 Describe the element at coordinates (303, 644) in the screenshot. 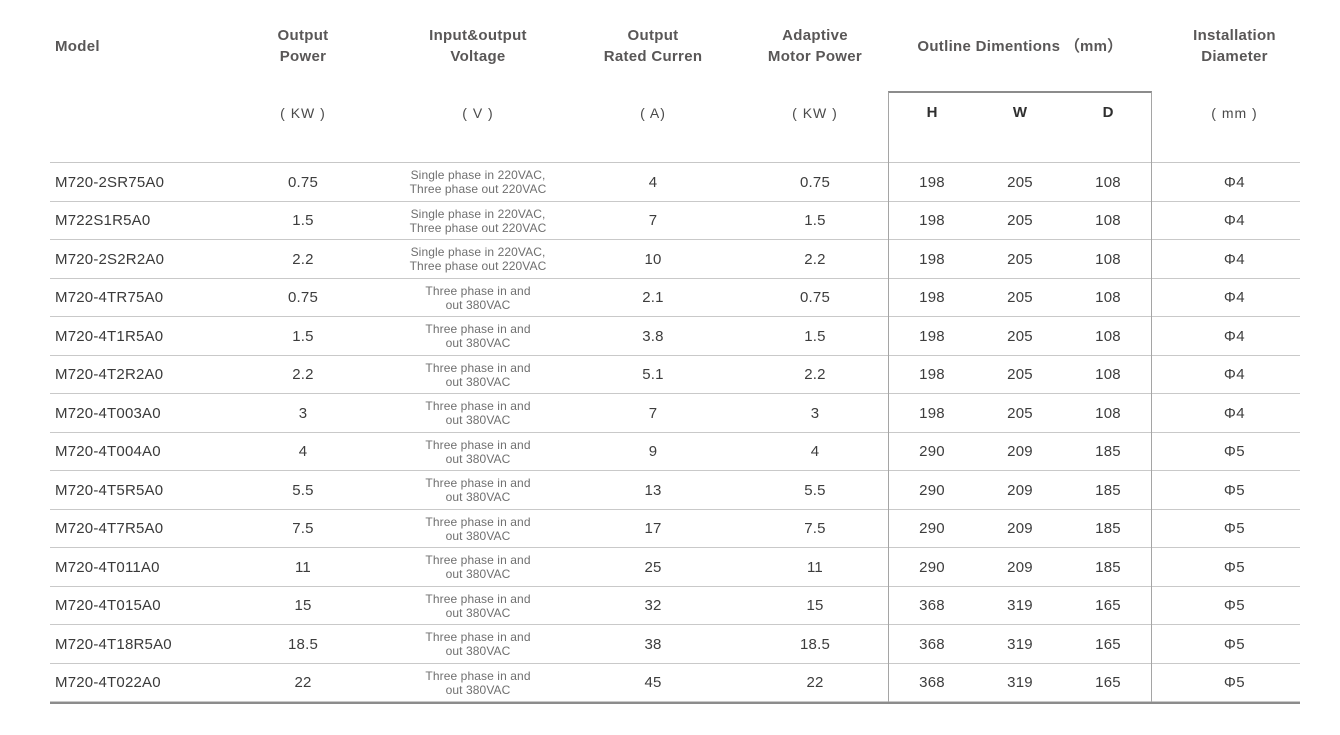

I see `output-power-cell: 18.5` at that location.